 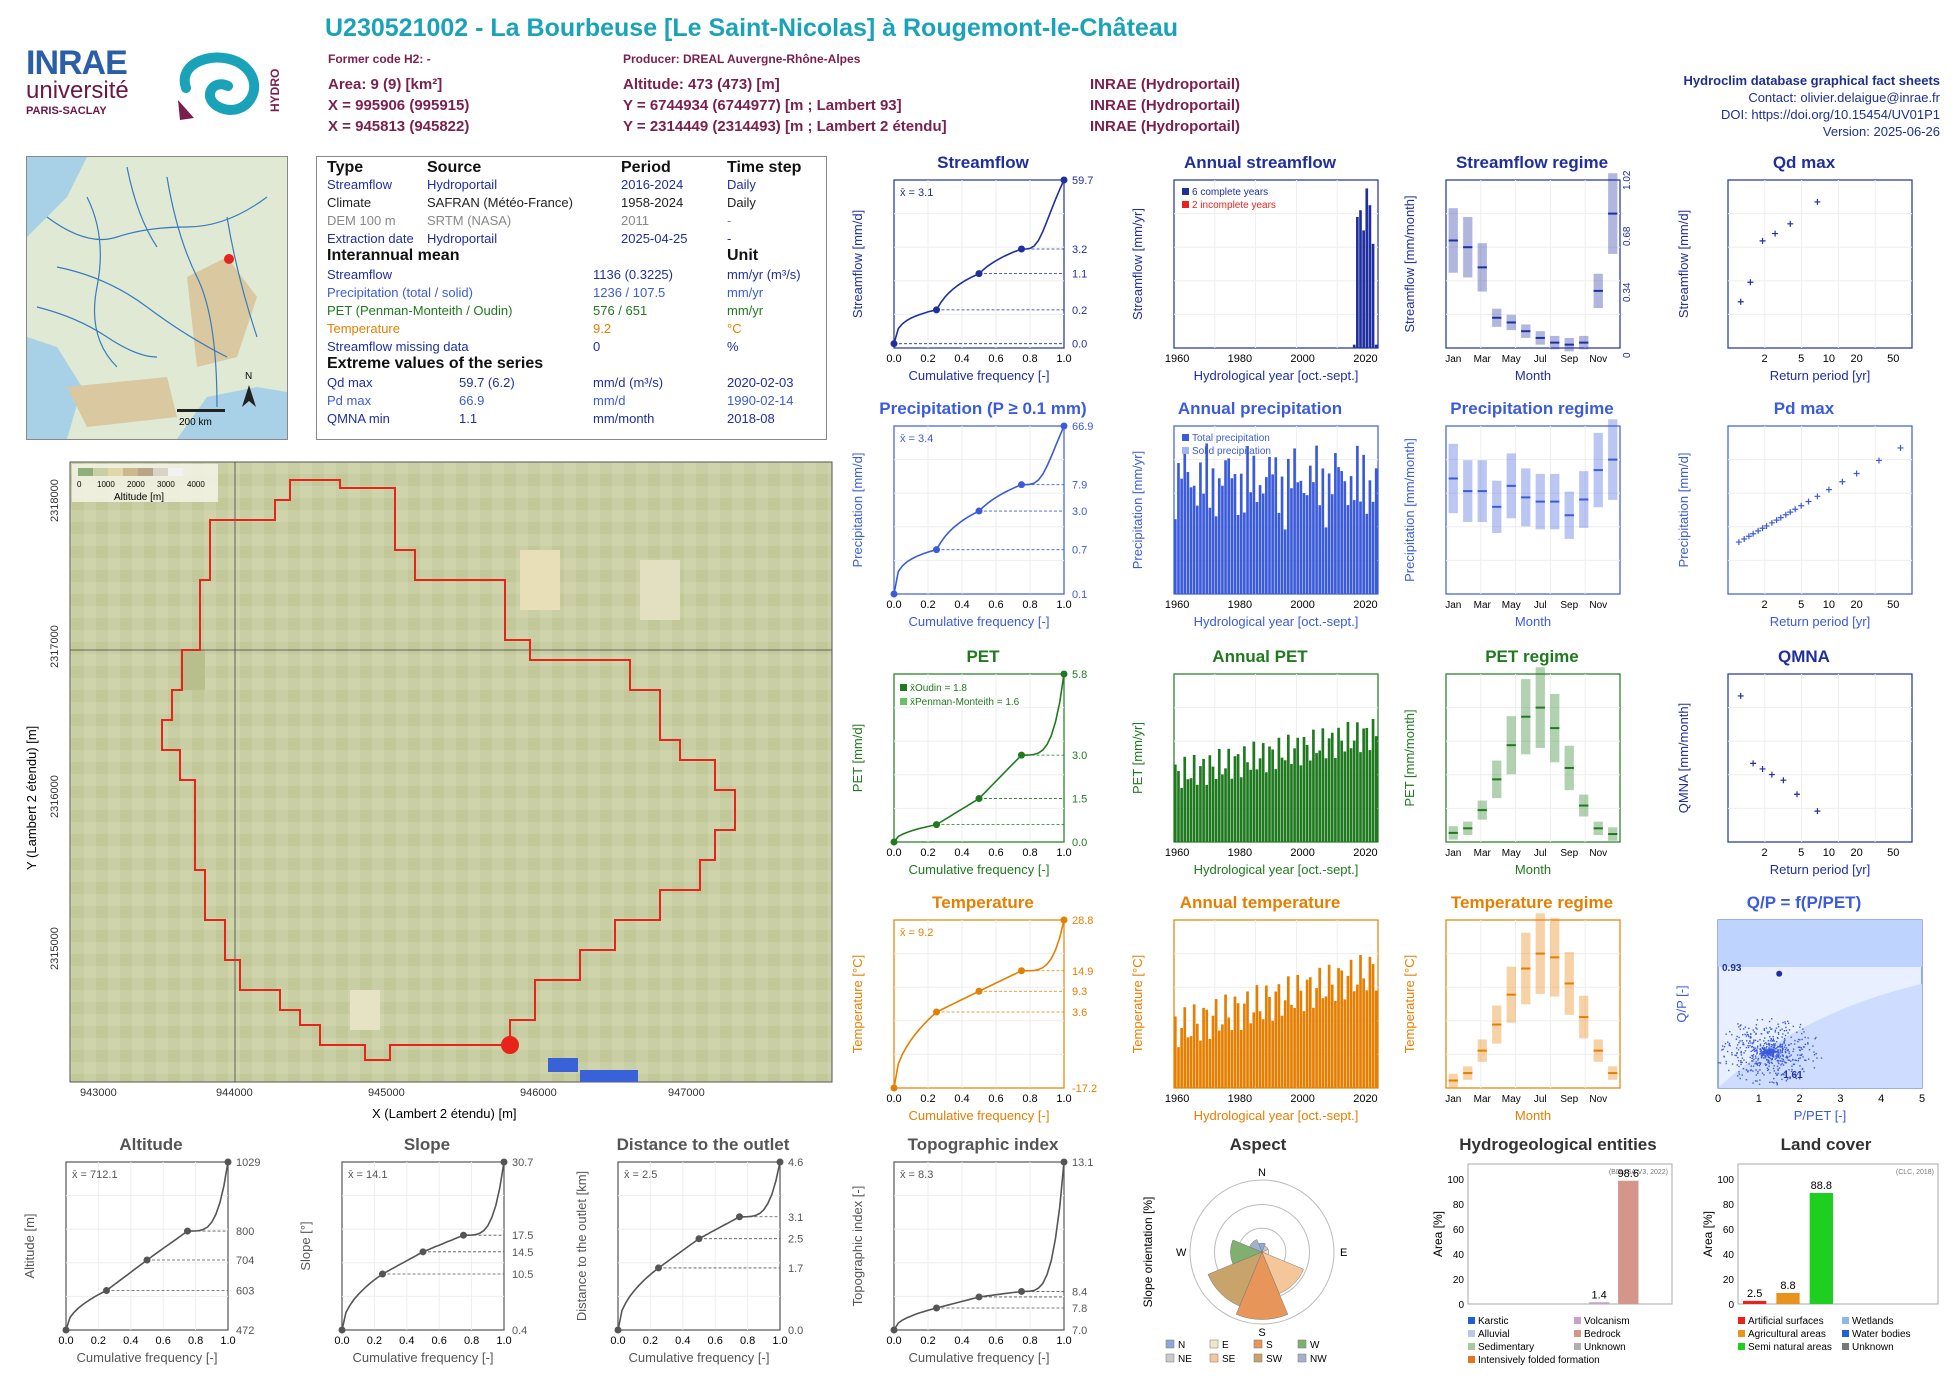 I want to click on pet-right-tick: 1.5, so click(x=1079, y=800).